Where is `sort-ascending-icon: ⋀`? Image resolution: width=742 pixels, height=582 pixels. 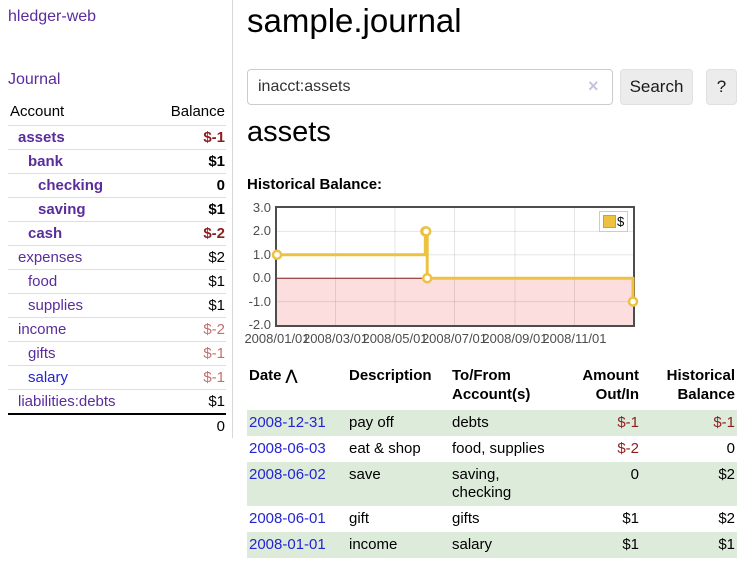 sort-ascending-icon: ⋀ is located at coordinates (291, 375).